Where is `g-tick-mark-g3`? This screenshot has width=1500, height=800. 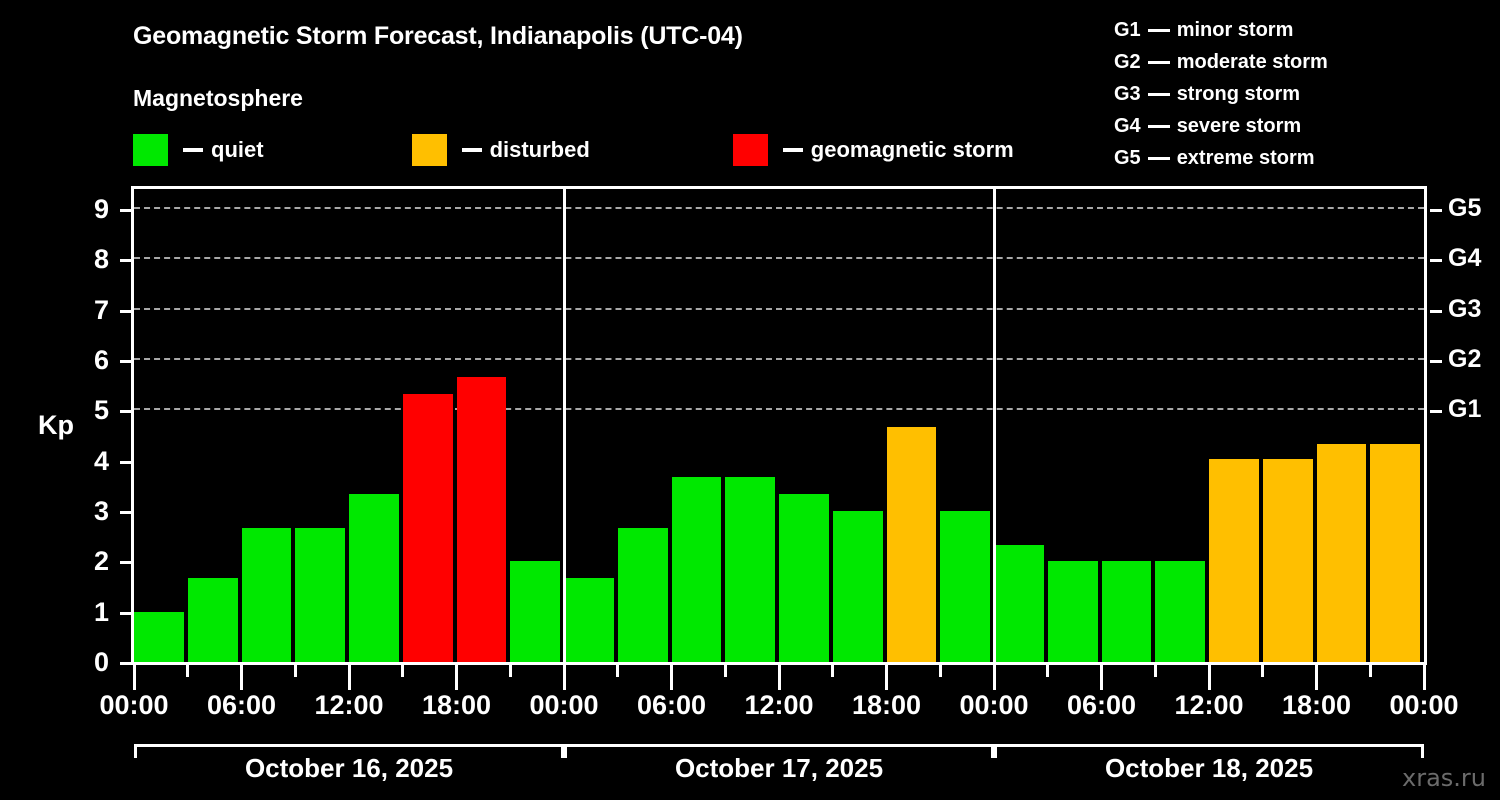
g-tick-mark-g3 is located at coordinates (1436, 311).